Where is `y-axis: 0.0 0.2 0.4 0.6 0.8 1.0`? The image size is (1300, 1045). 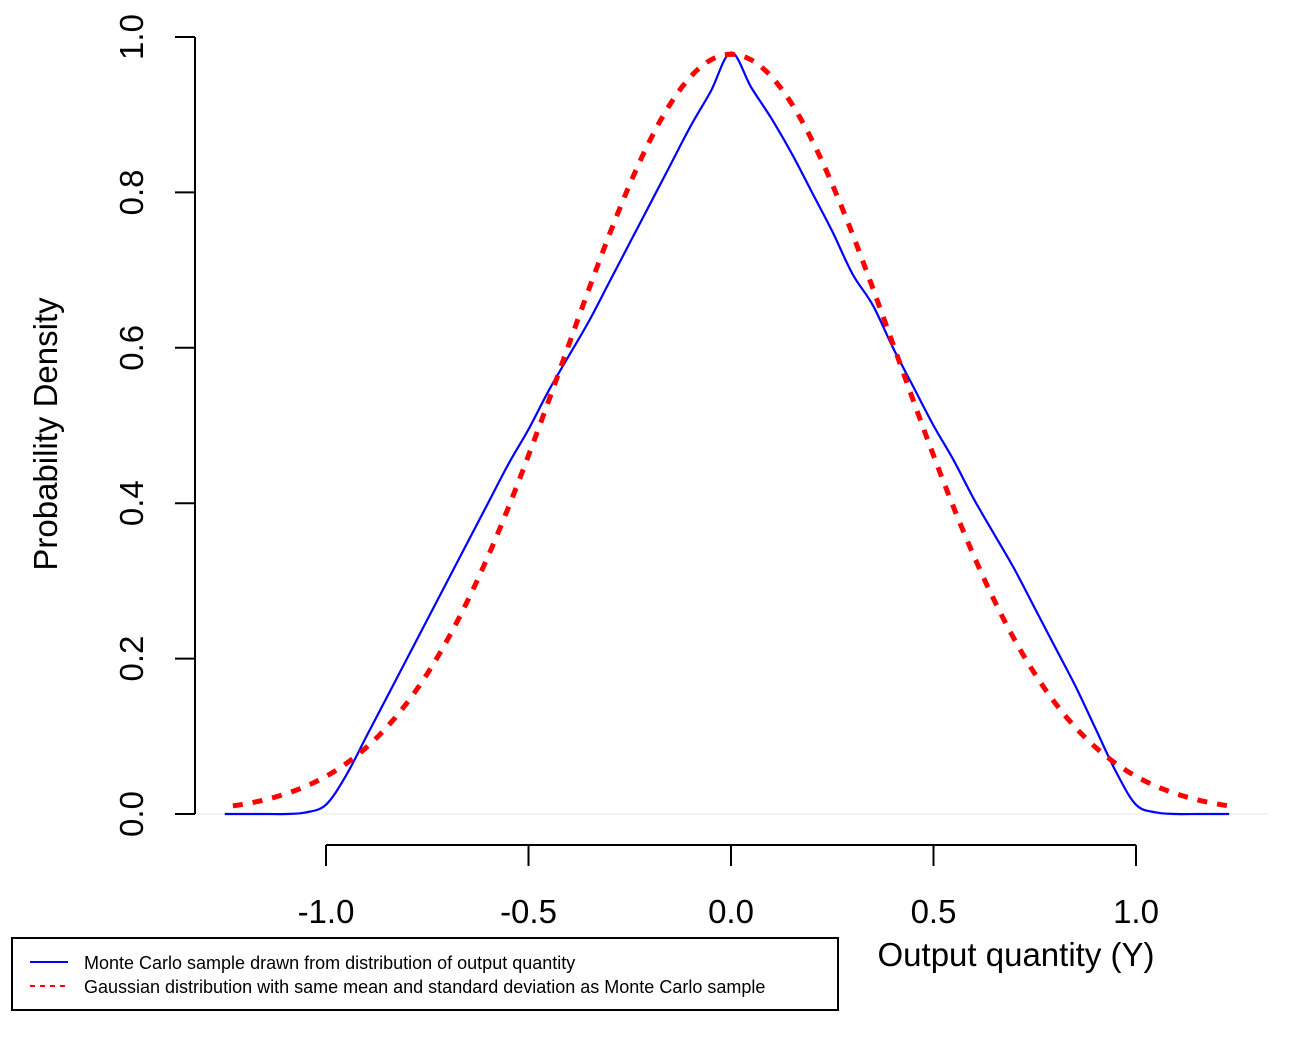
y-axis: 0.0 0.2 0.4 0.6 0.8 1.0 is located at coordinates (154, 425).